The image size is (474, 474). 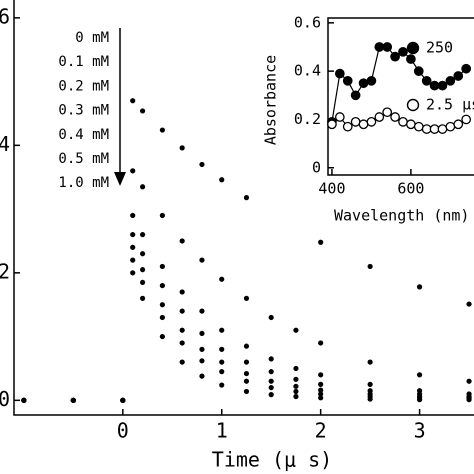 What do you see at coordinates (450, 105) in the screenshot?
I see `legend-label: 2.5 μs` at bounding box center [450, 105].